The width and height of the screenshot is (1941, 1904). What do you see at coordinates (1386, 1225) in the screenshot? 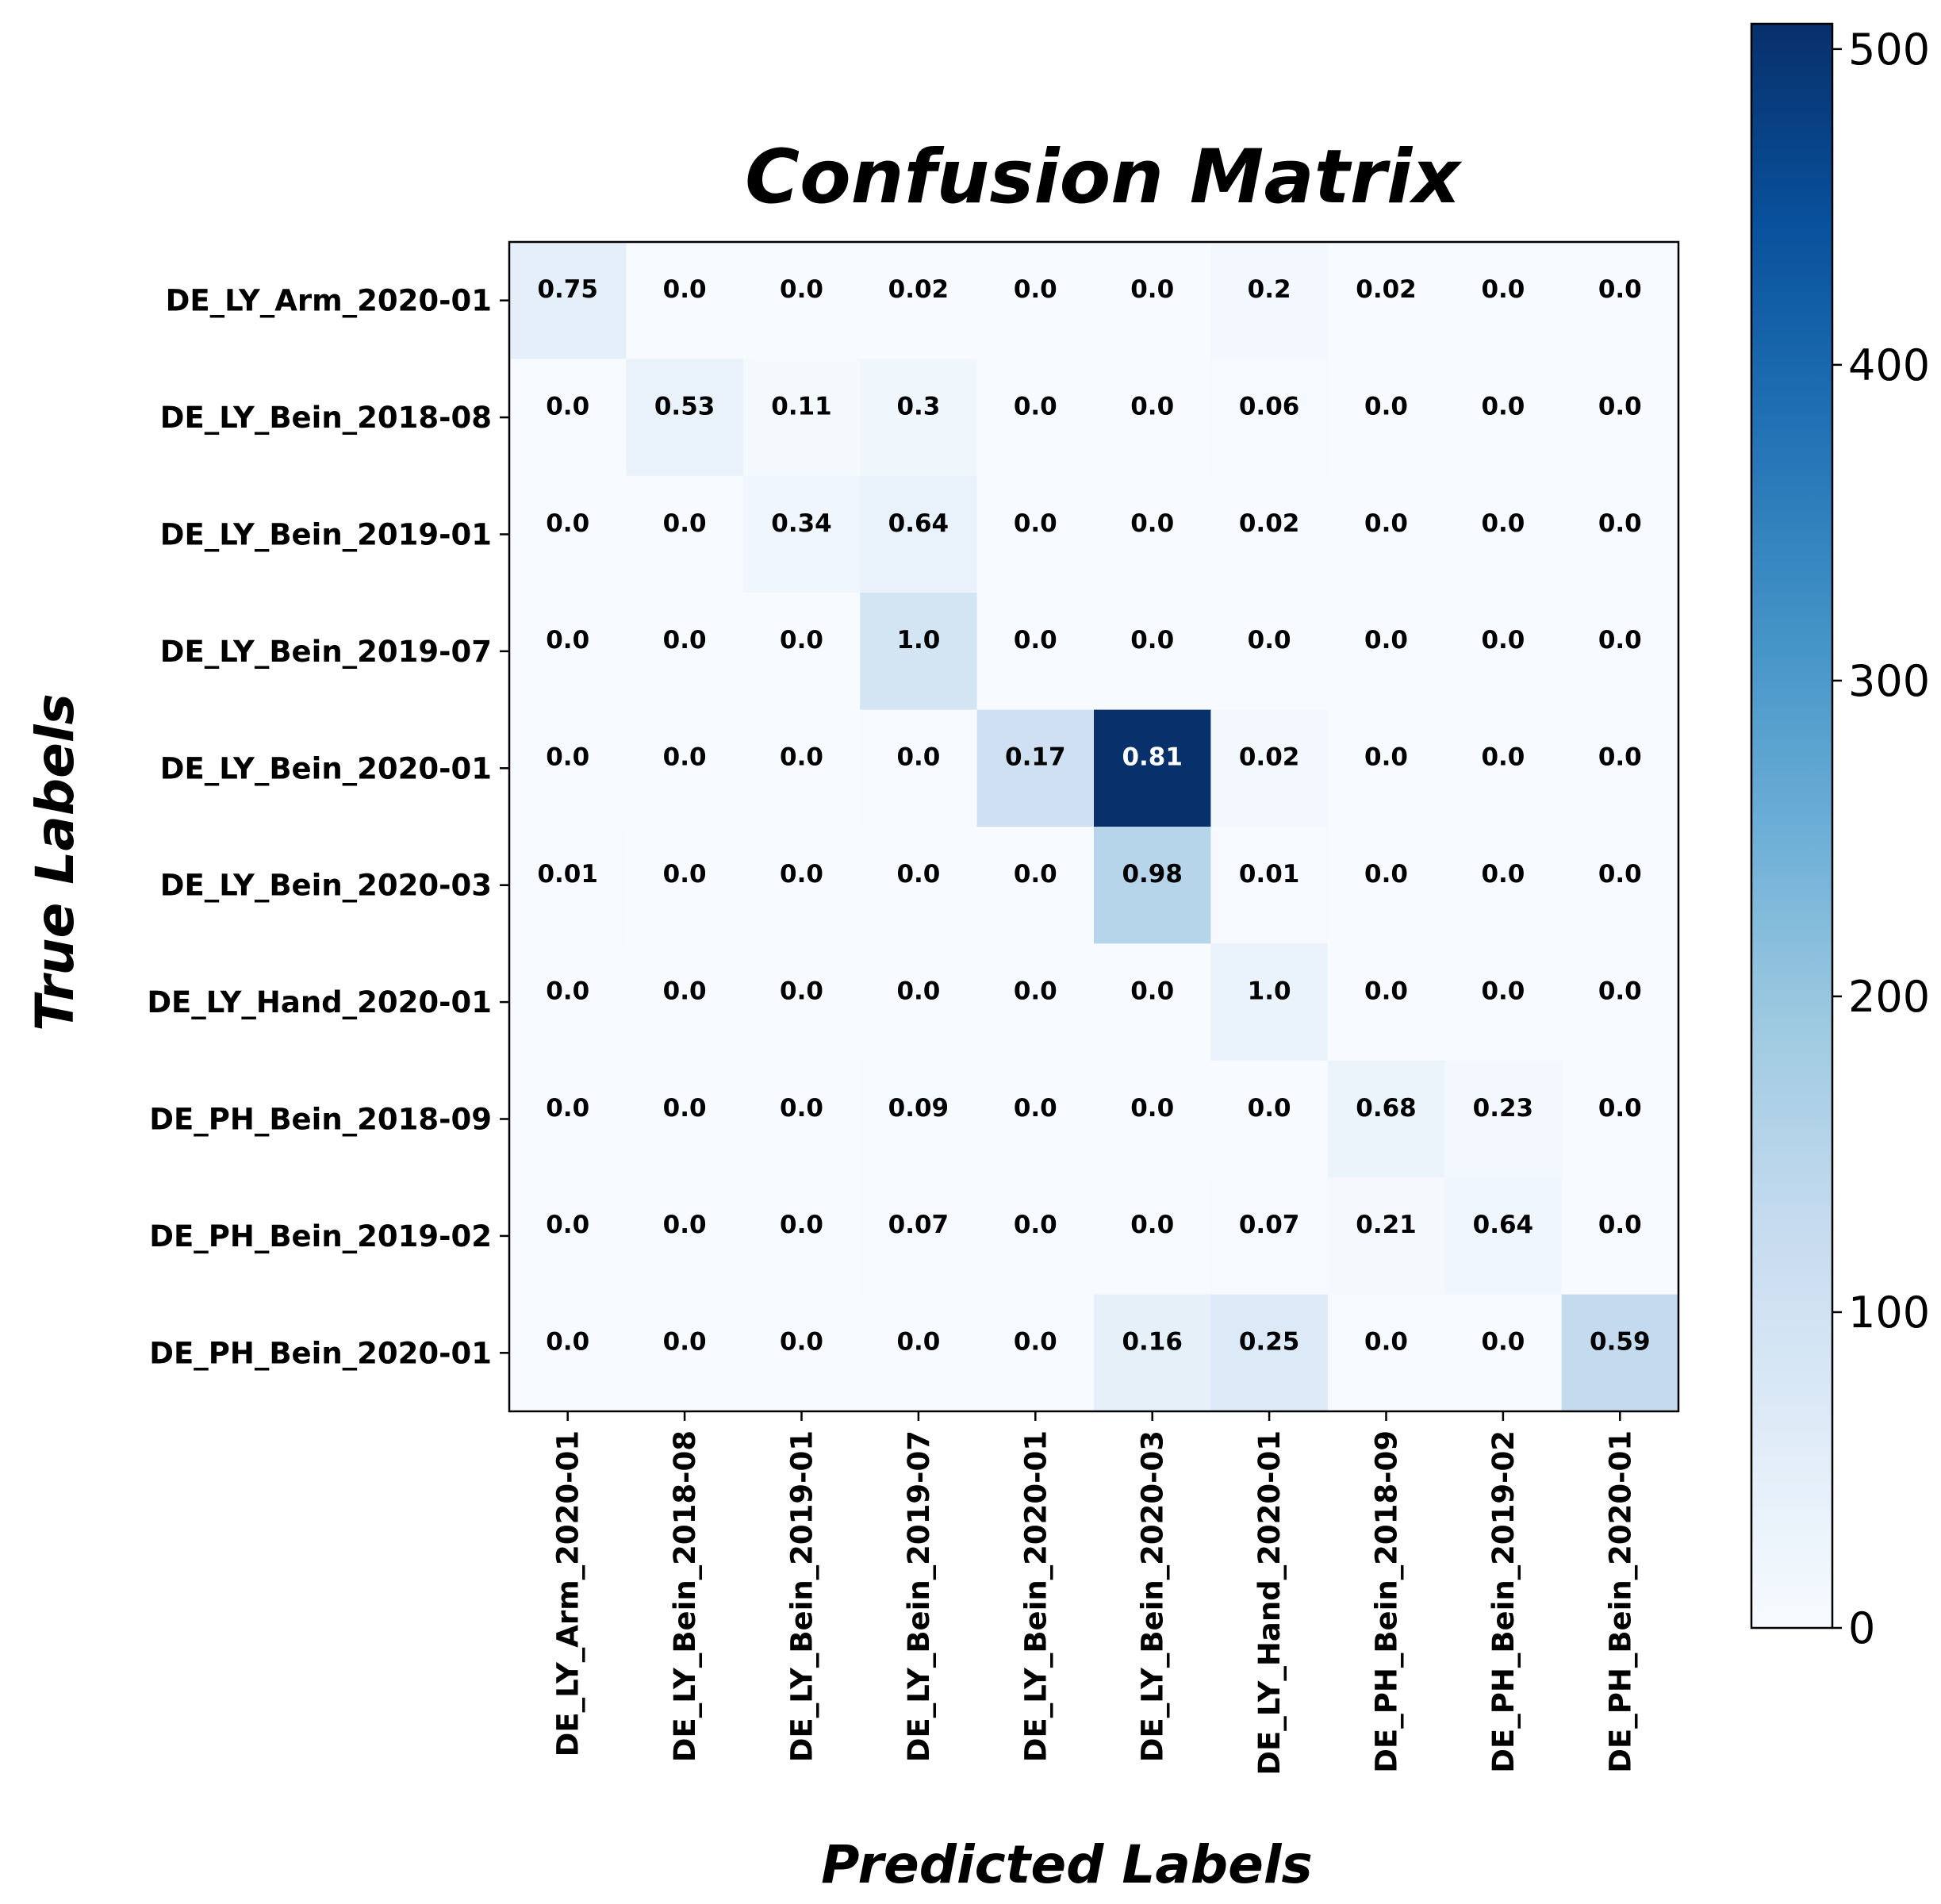
I see `cell-annotation: 0.21` at bounding box center [1386, 1225].